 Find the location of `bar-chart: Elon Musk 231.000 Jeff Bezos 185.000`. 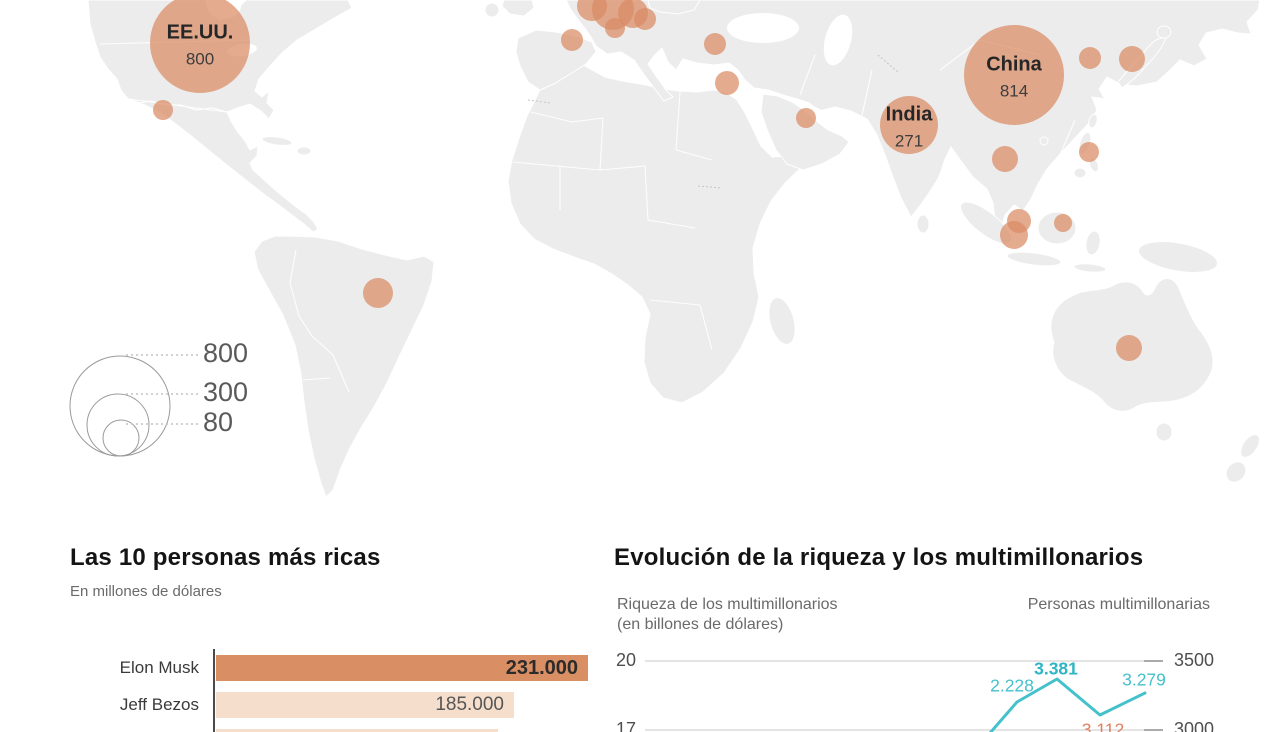

bar-chart: Elon Musk 231.000 Jeff Bezos 185.000 is located at coordinates (310, 693).